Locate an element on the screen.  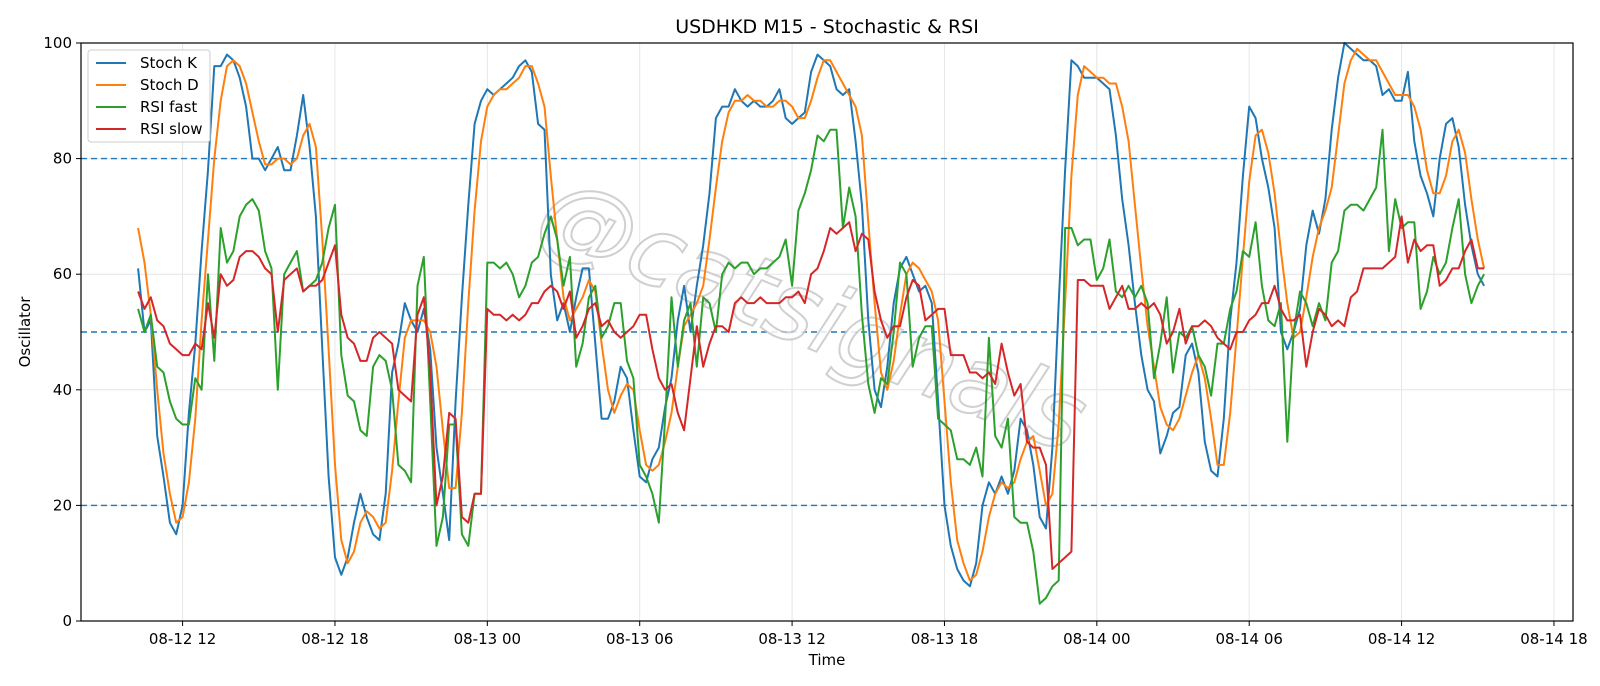
y-axis: 0 20 40 60 80 100 is located at coordinates (62, 332).